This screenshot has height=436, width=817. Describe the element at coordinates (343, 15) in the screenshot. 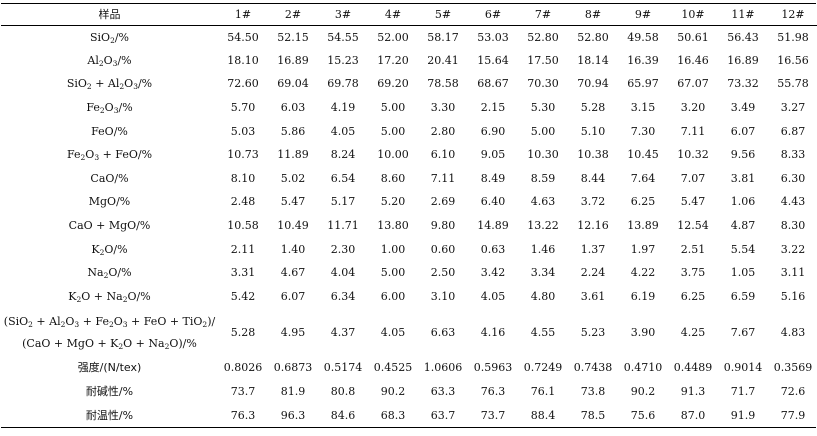

I see `header-sample-3: 3#` at that location.